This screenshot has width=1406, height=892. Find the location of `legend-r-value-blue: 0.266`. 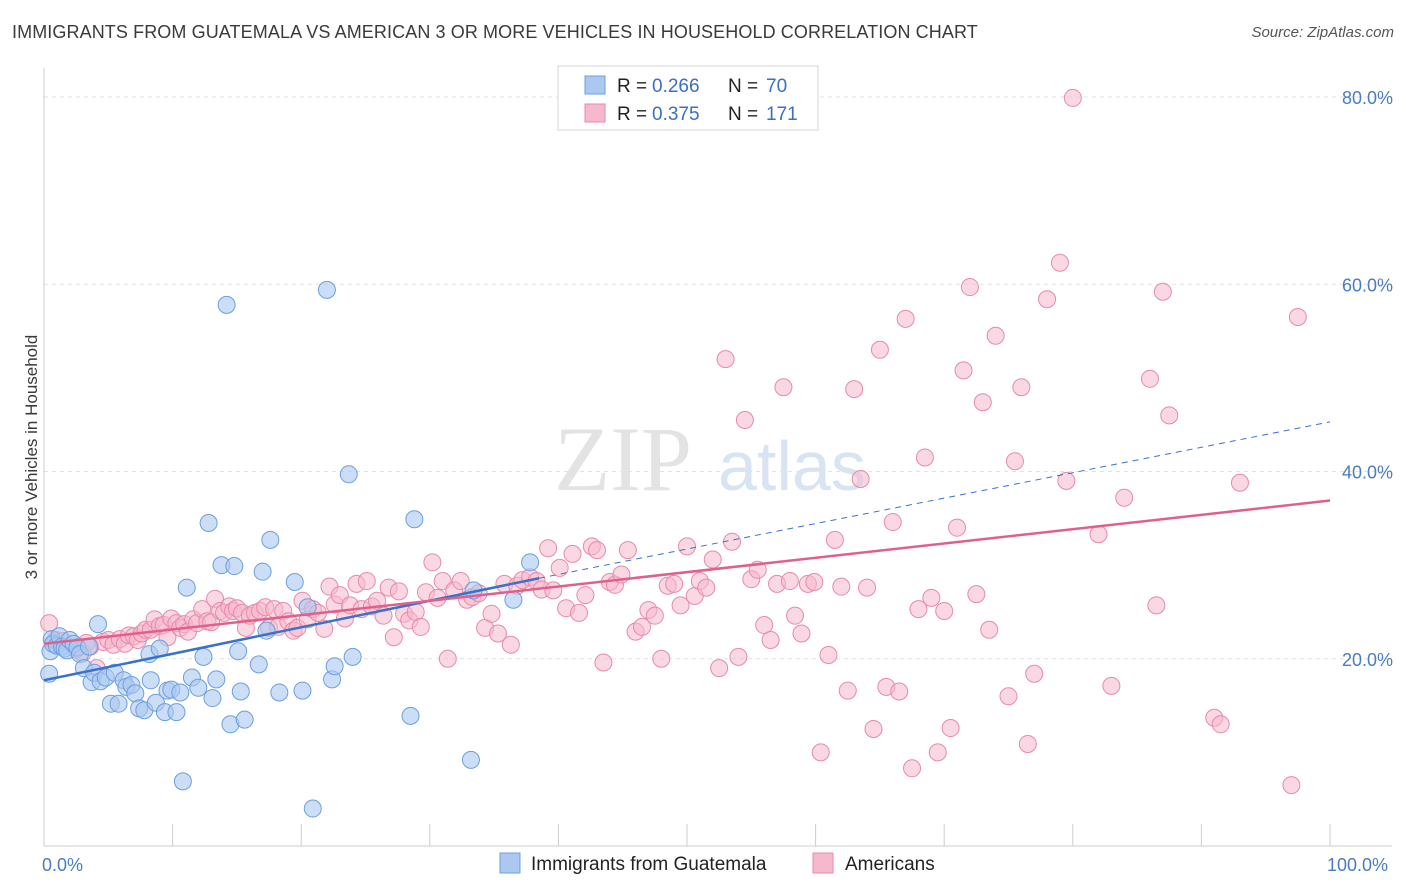

legend-r-value-blue: 0.266 is located at coordinates (676, 86).